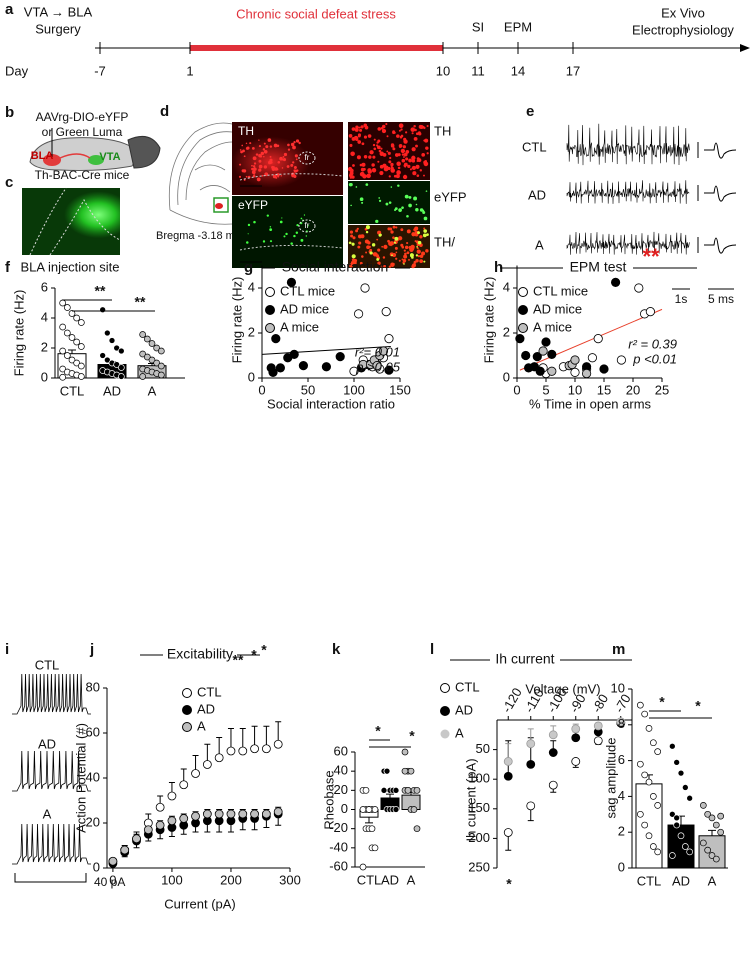  What do you see at coordinates (47, 664) in the screenshot?
I see `group-label: CTL` at bounding box center [47, 664].